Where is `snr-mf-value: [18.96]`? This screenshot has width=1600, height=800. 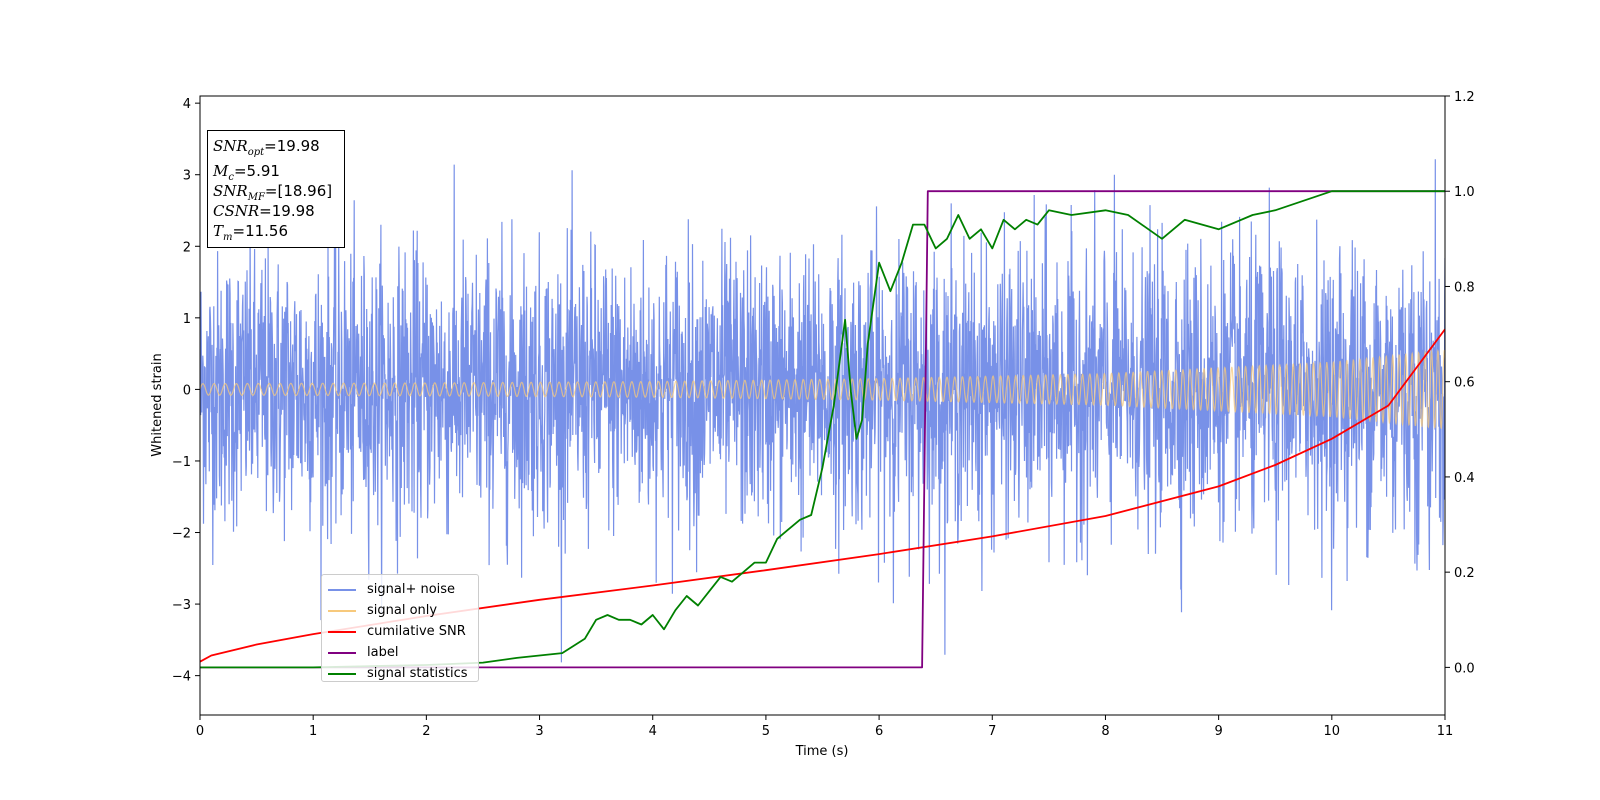
snr-mf-value: [18.96] is located at coordinates (305, 191).